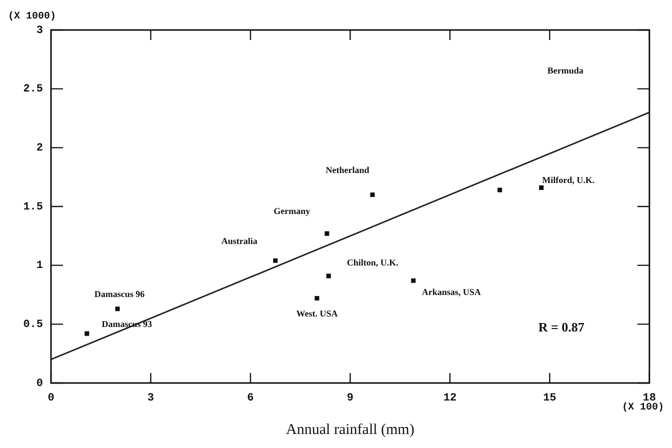 This screenshot has height=448, width=672. I want to click on annotation: Damascus 96, so click(120, 294).